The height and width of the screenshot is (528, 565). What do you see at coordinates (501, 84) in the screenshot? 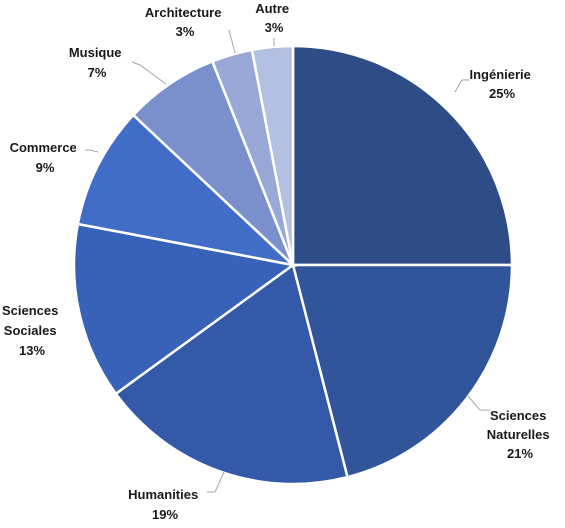
I see `label-ingenierie: Ingénierie 25%` at bounding box center [501, 84].